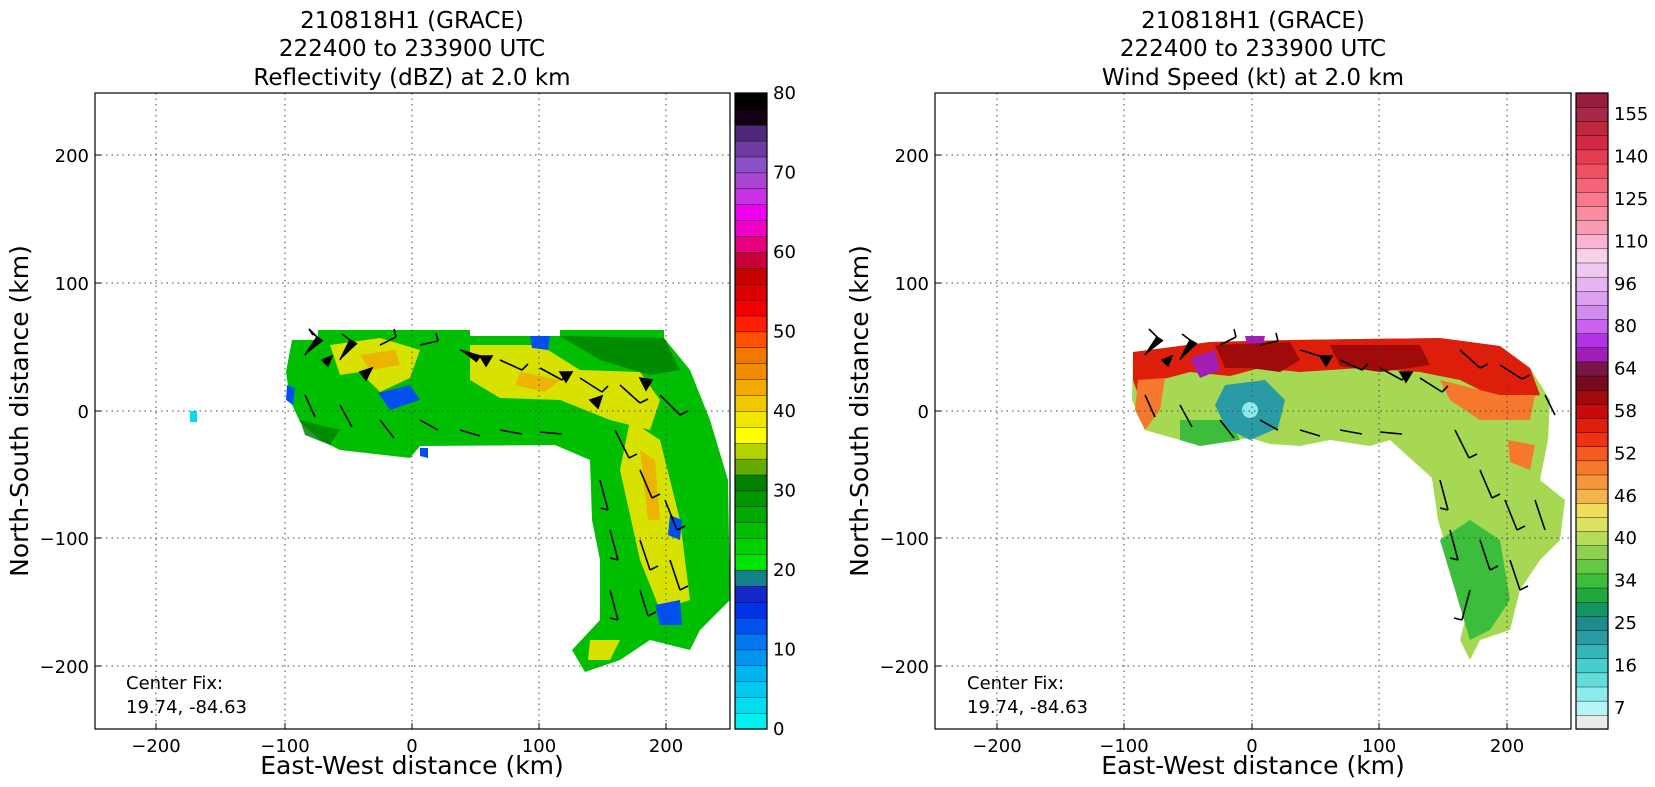  Describe the element at coordinates (784, 411) in the screenshot. I see `colorbar-tick-label: 40` at that location.